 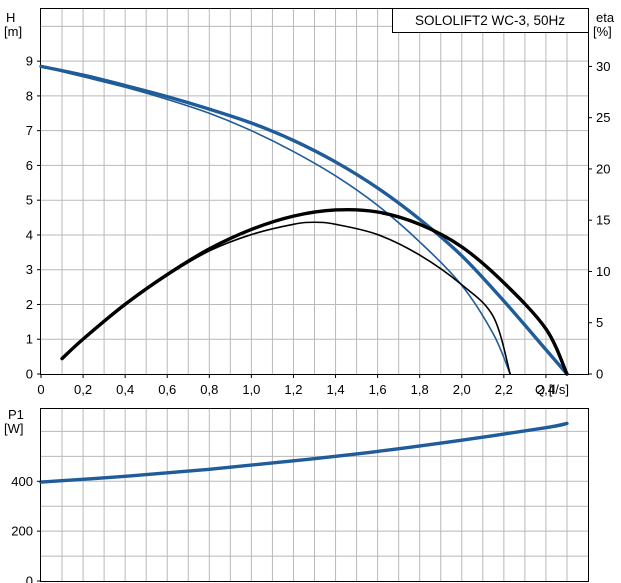 I want to click on y-left-tick-label: 9, so click(x=29, y=61).